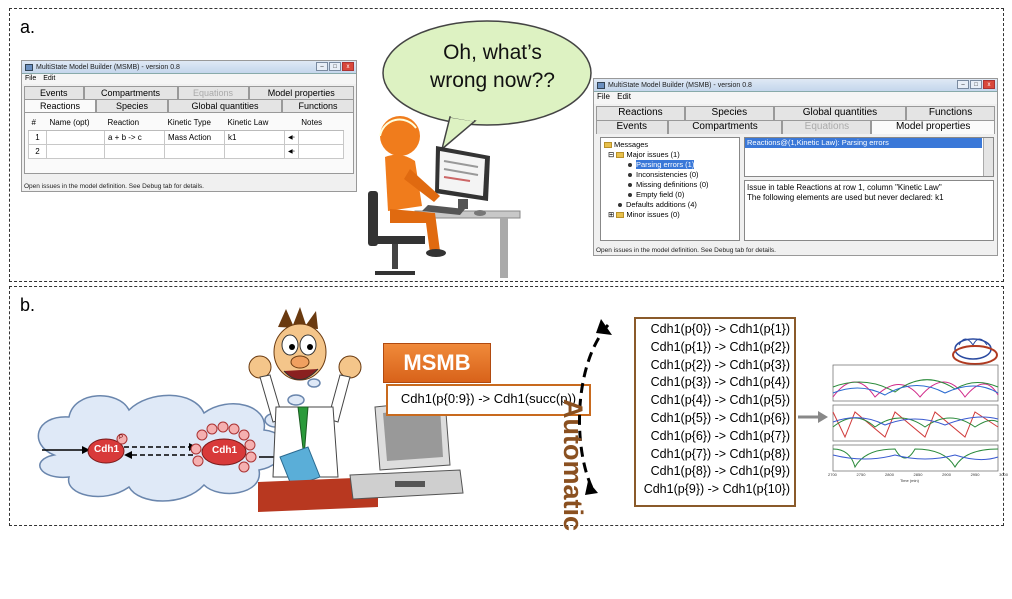 The height and width of the screenshot is (599, 1012). I want to click on expanded-rule: Cdh1(p{1}) -> Cdh1(p{2}), so click(720, 346).